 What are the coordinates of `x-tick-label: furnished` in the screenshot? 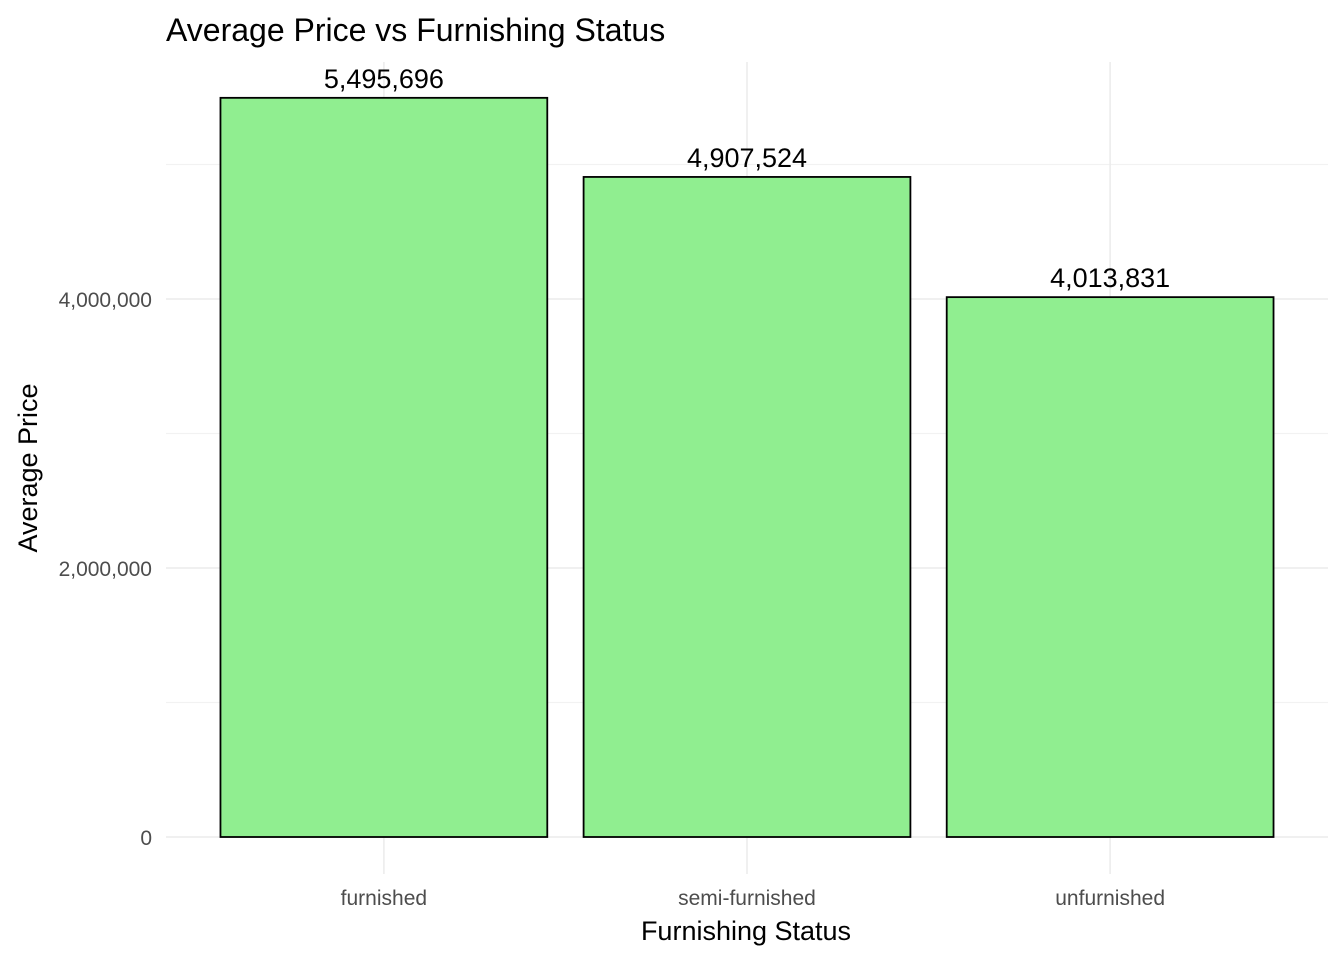 It's located at (384, 898).